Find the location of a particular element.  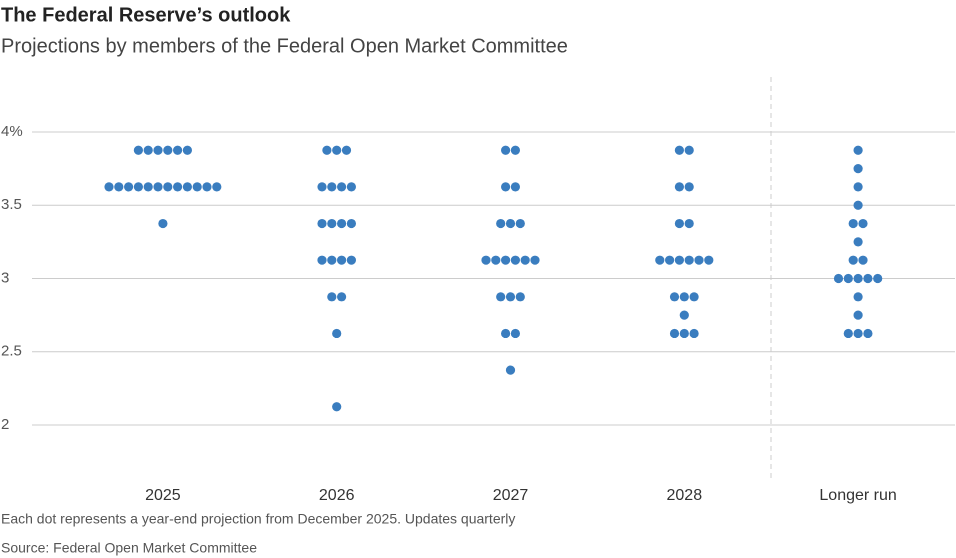

y-tick-label: 3.5 is located at coordinates (11, 204).